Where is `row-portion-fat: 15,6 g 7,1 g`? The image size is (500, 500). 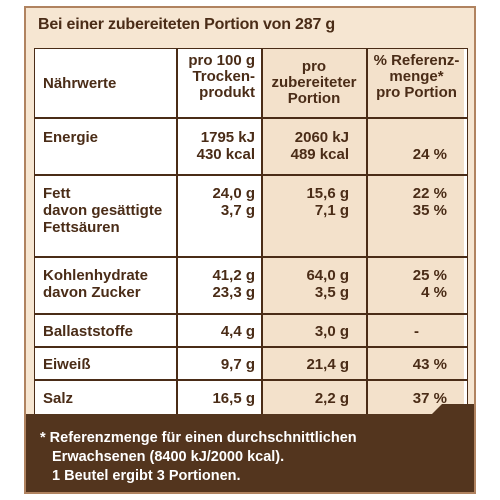 row-portion-fat: 15,6 g 7,1 g is located at coordinates (327, 202).